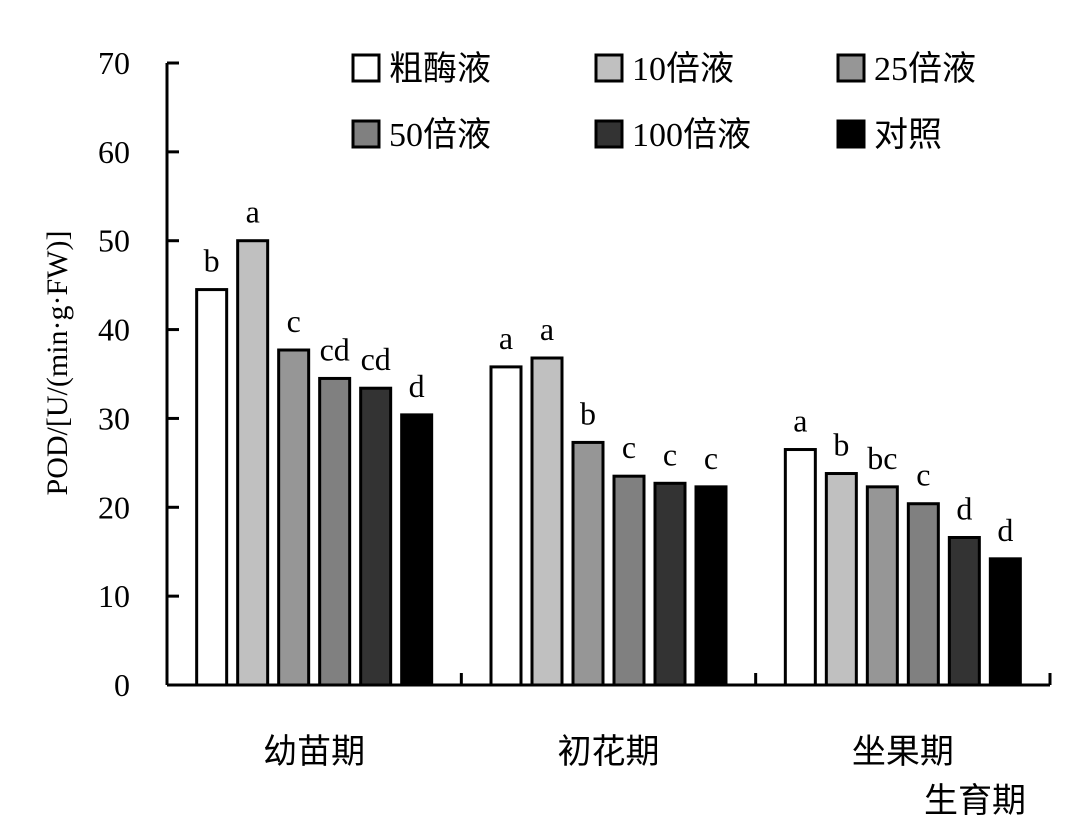 This screenshot has width=1071, height=829. What do you see at coordinates (609, 752) in the screenshot?
I see `x-category-label: 初花期` at bounding box center [609, 752].